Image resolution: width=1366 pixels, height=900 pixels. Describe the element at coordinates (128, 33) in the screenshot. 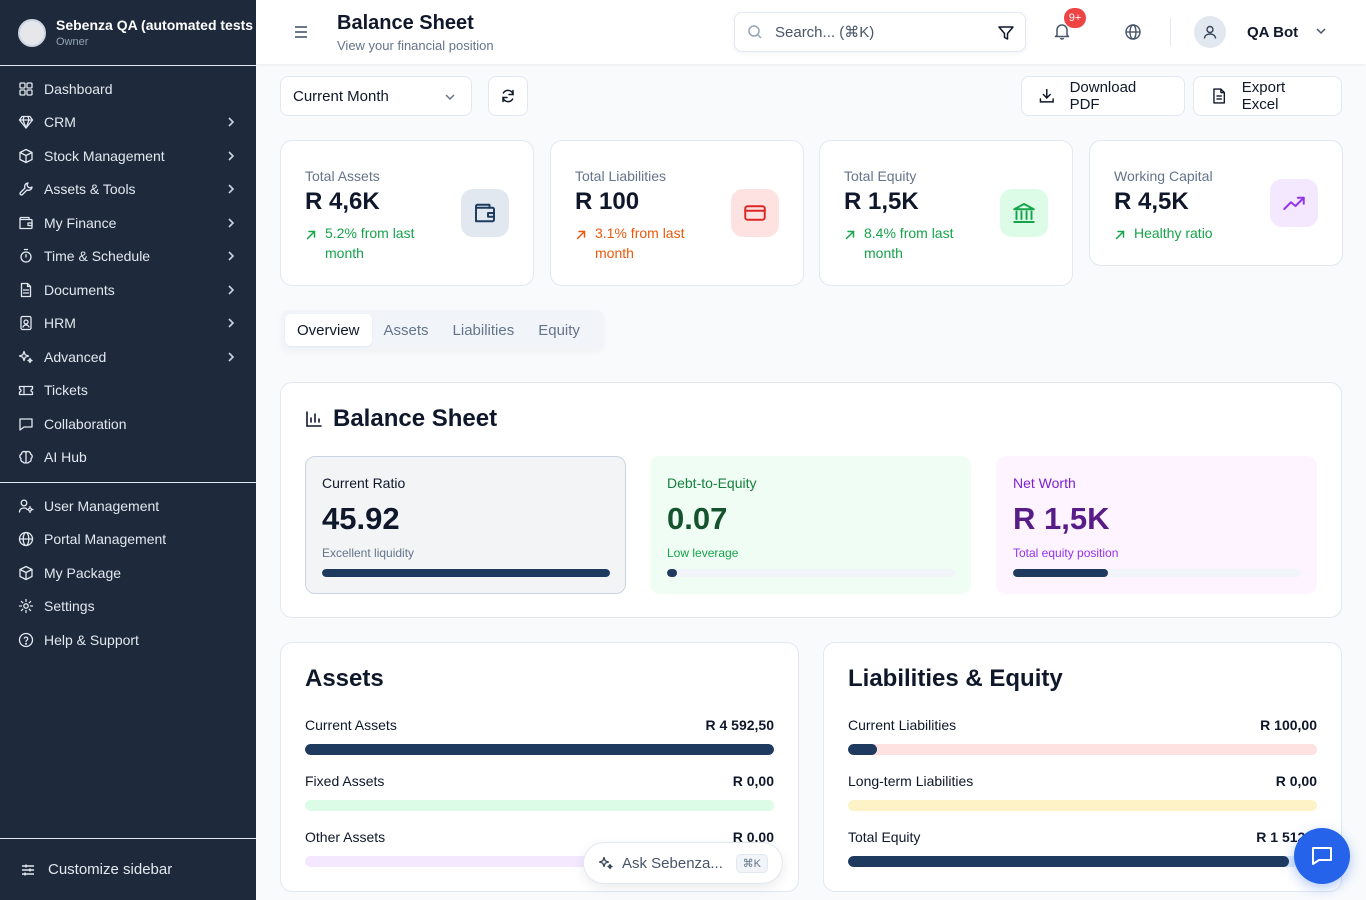

I see `org-switcher: Sebenza QA (automated tests Owner` at that location.